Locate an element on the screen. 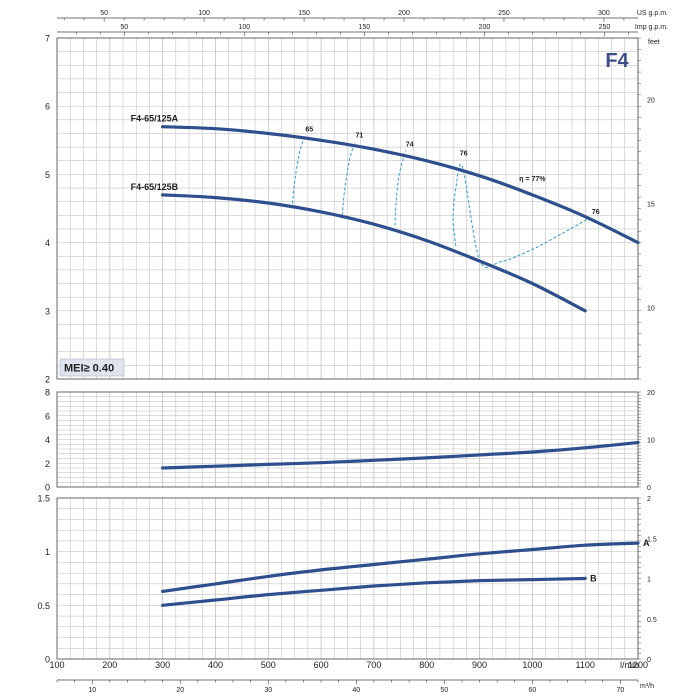 This screenshot has height=700, width=700. feet-unit-label: feet is located at coordinates (654, 42).